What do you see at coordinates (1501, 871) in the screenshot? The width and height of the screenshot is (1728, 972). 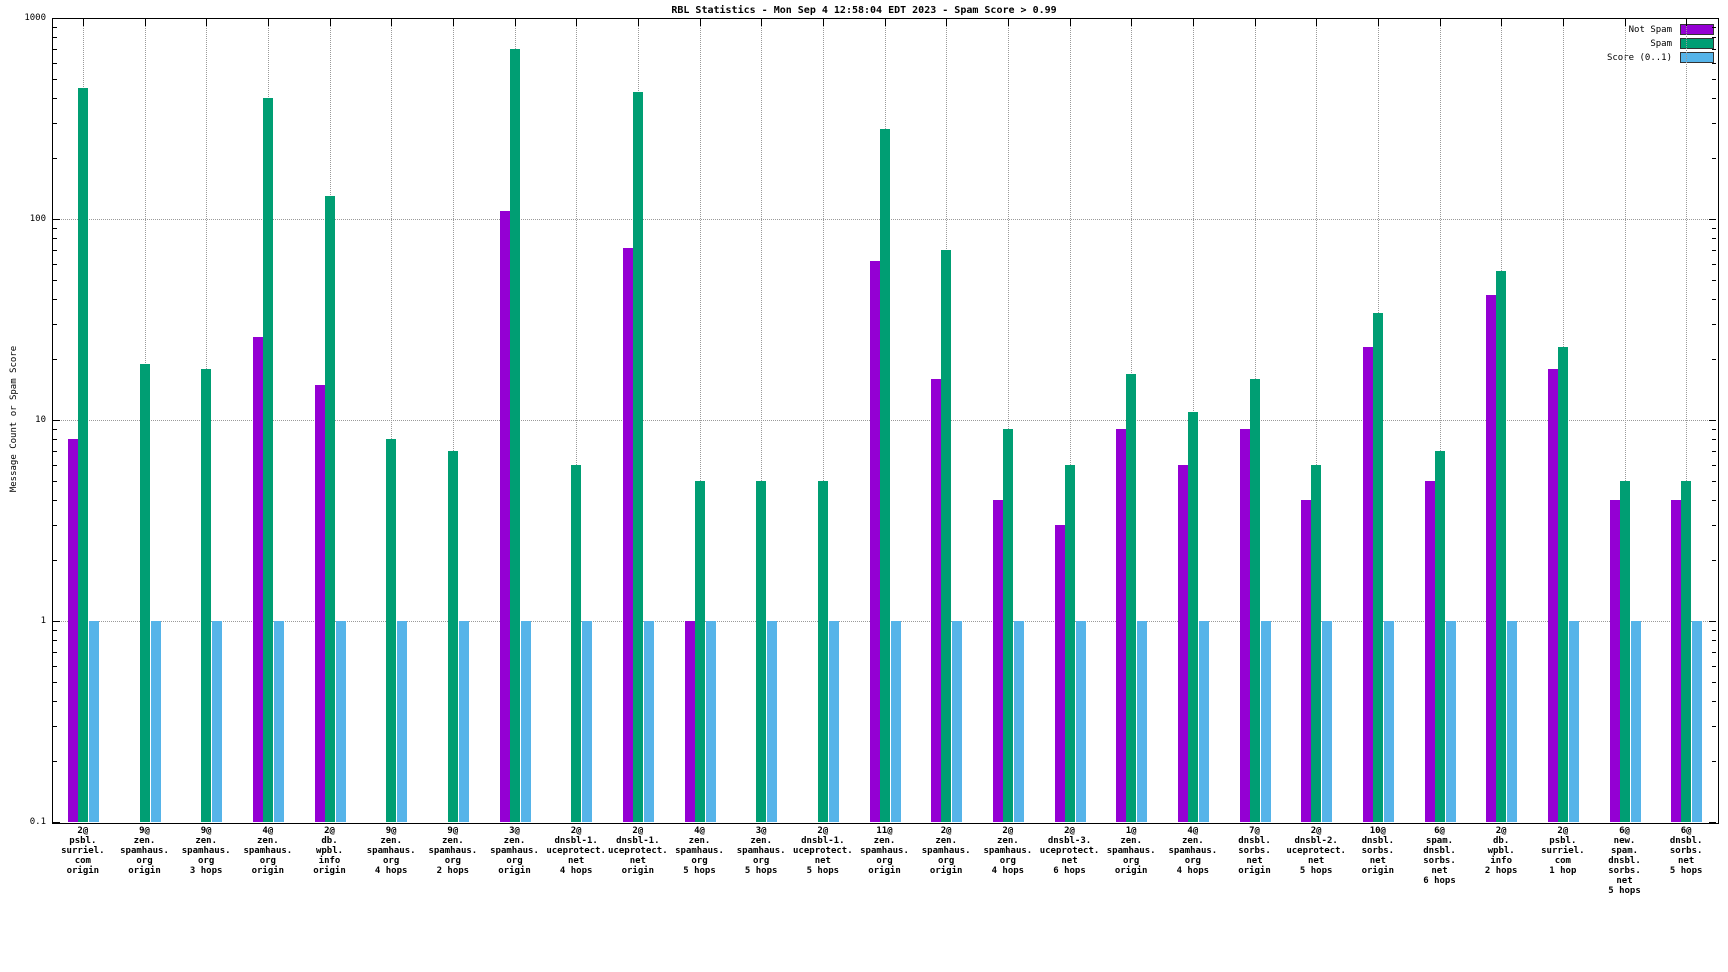 I see `x-category-label-line: 2 hops` at bounding box center [1501, 871].